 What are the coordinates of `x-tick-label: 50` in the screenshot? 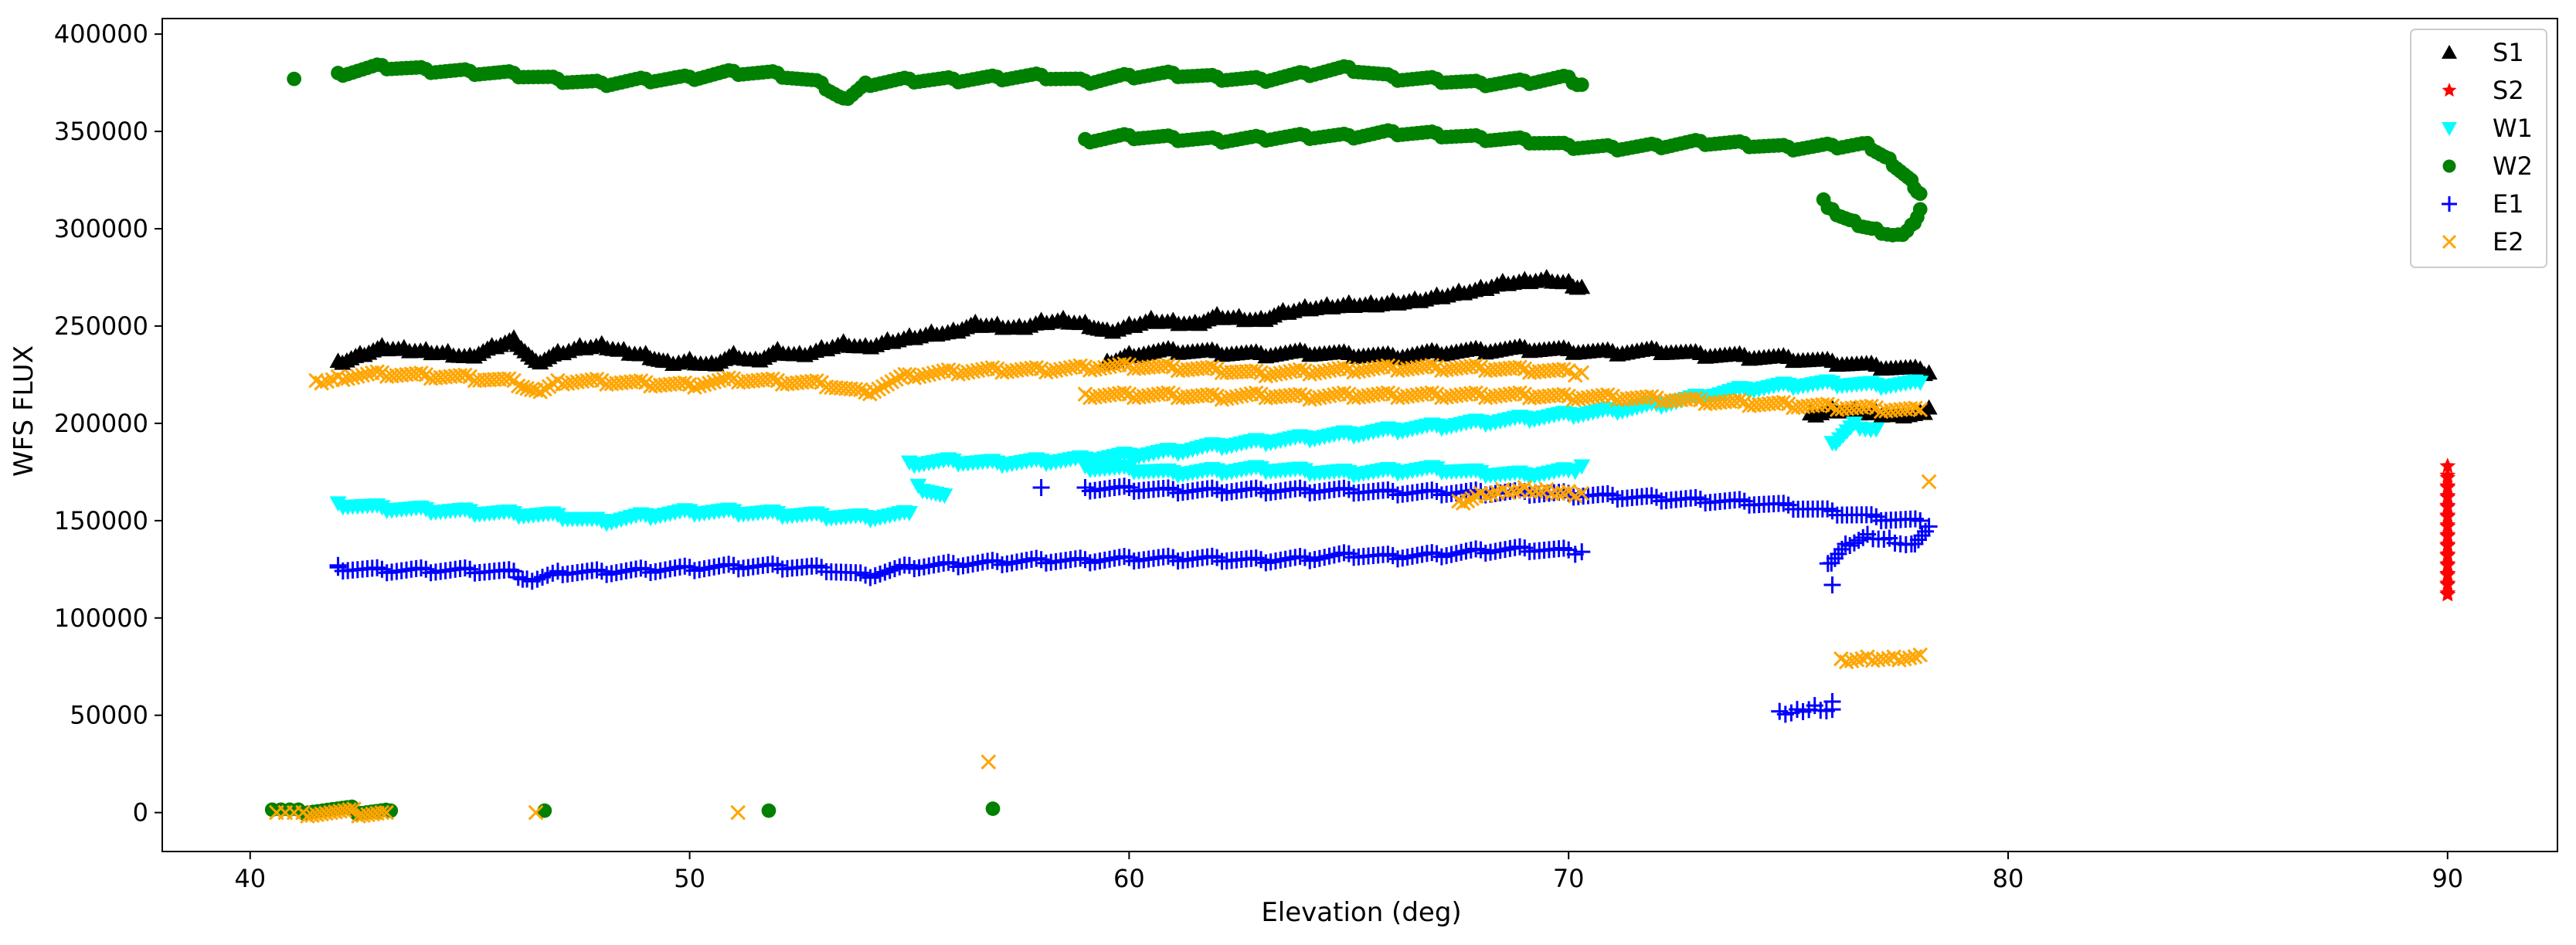 It's located at (689, 878).